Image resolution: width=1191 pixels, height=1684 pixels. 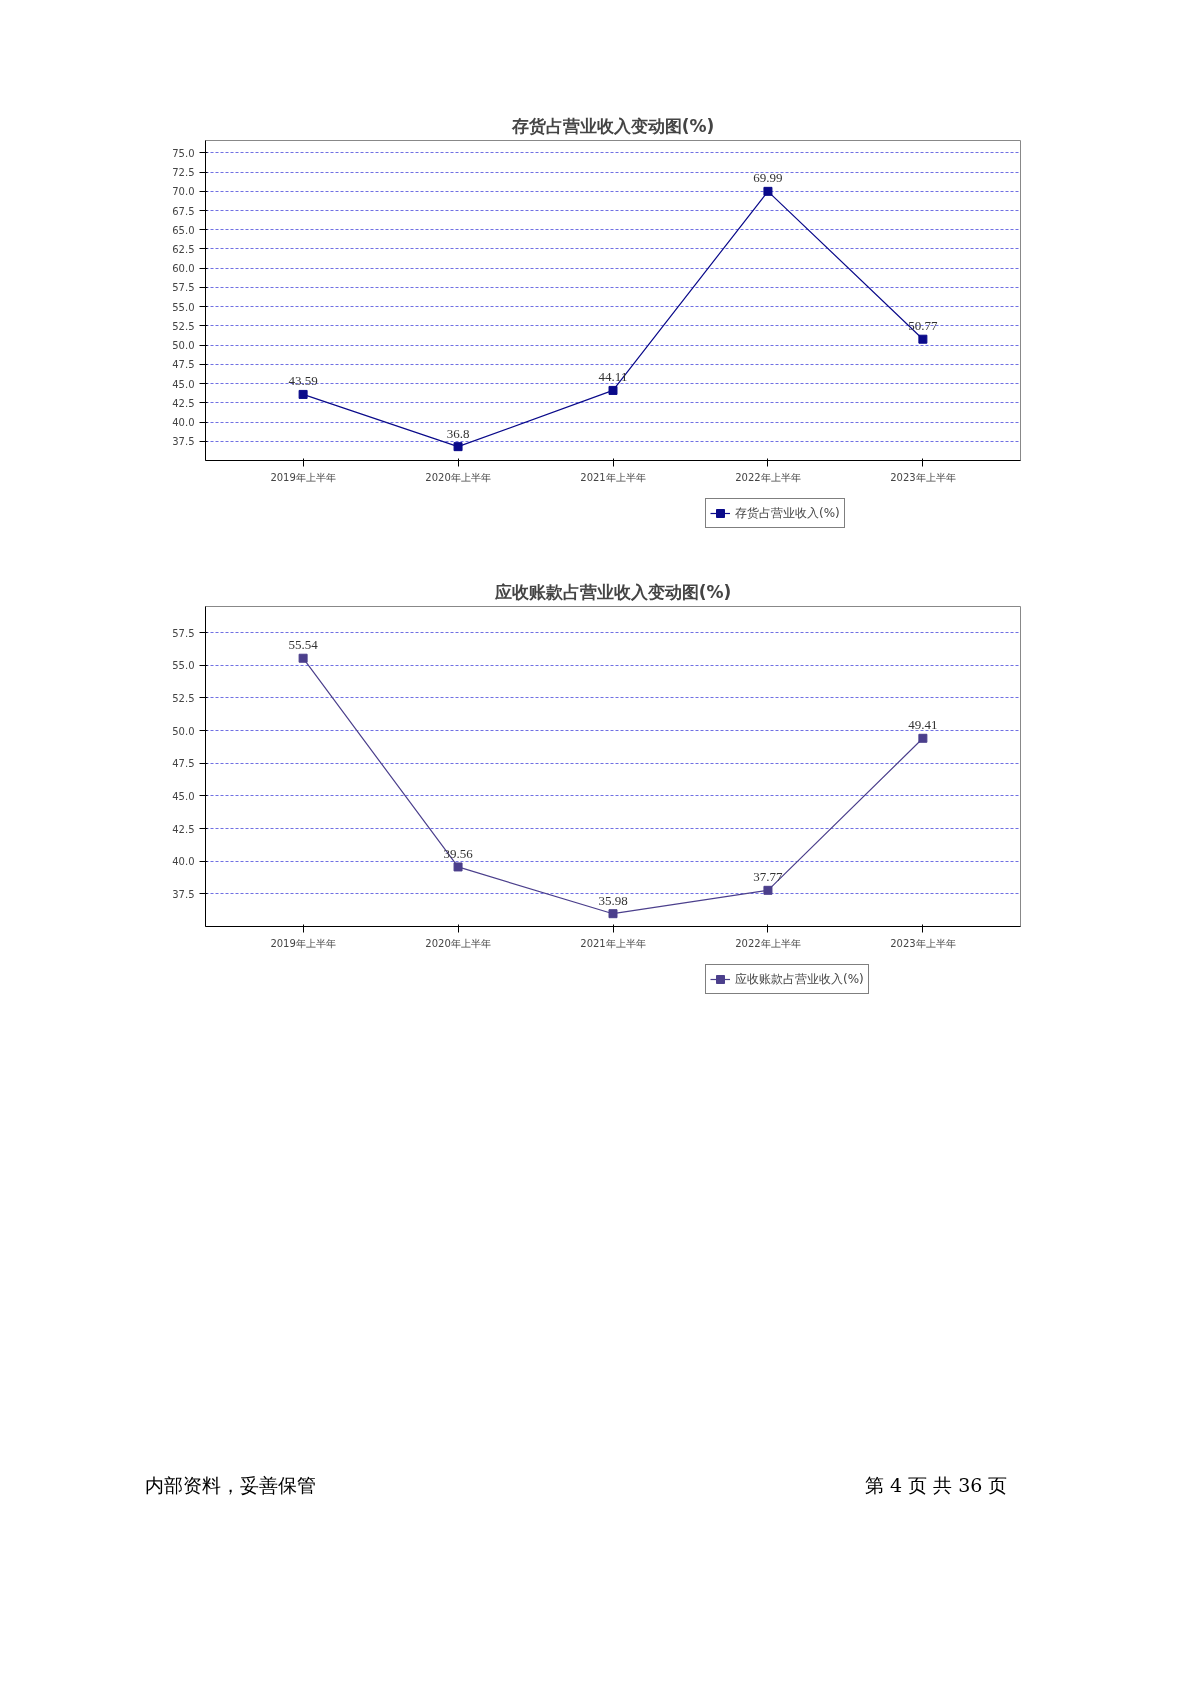 I want to click on legend-label: 存货占营业收入(%), so click(x=787, y=513).